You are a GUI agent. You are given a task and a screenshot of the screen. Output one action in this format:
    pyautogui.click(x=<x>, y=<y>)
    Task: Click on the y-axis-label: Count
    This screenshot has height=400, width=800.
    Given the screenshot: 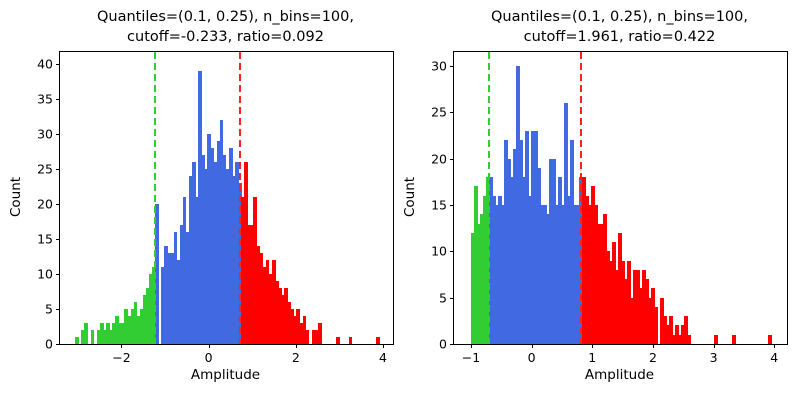 What is the action you would take?
    pyautogui.click(x=16, y=197)
    